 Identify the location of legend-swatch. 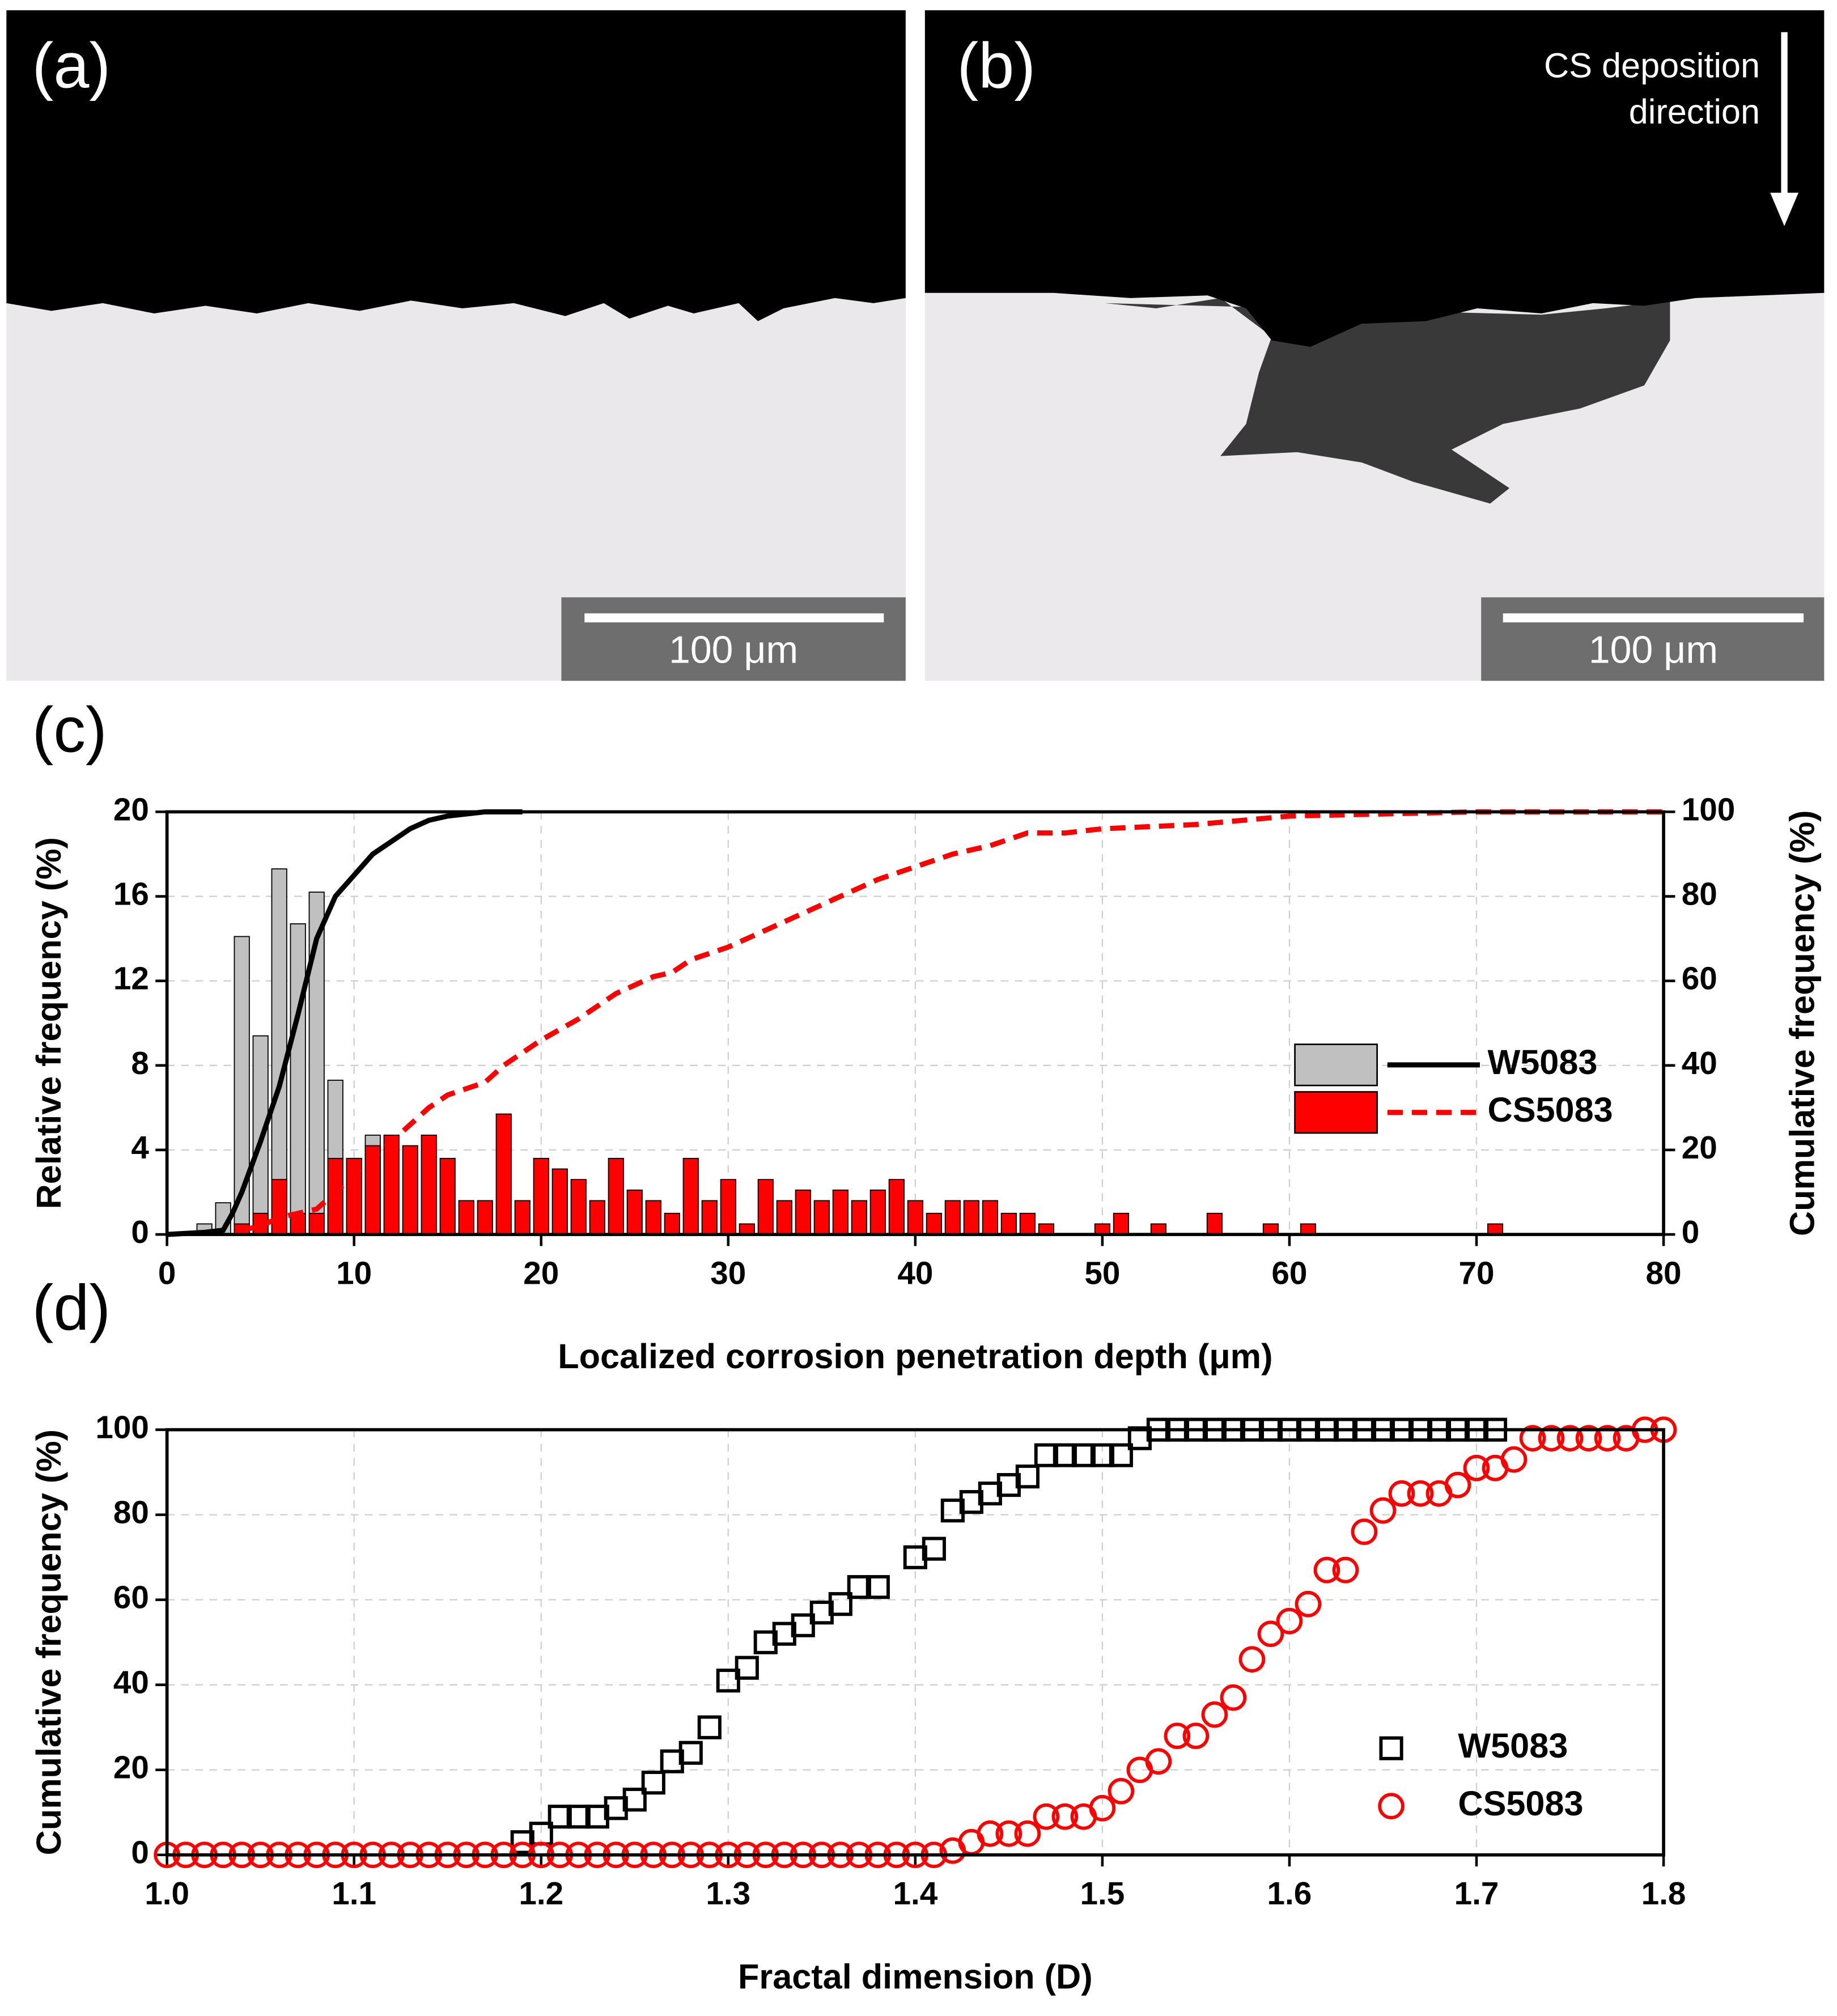
(1336, 1064).